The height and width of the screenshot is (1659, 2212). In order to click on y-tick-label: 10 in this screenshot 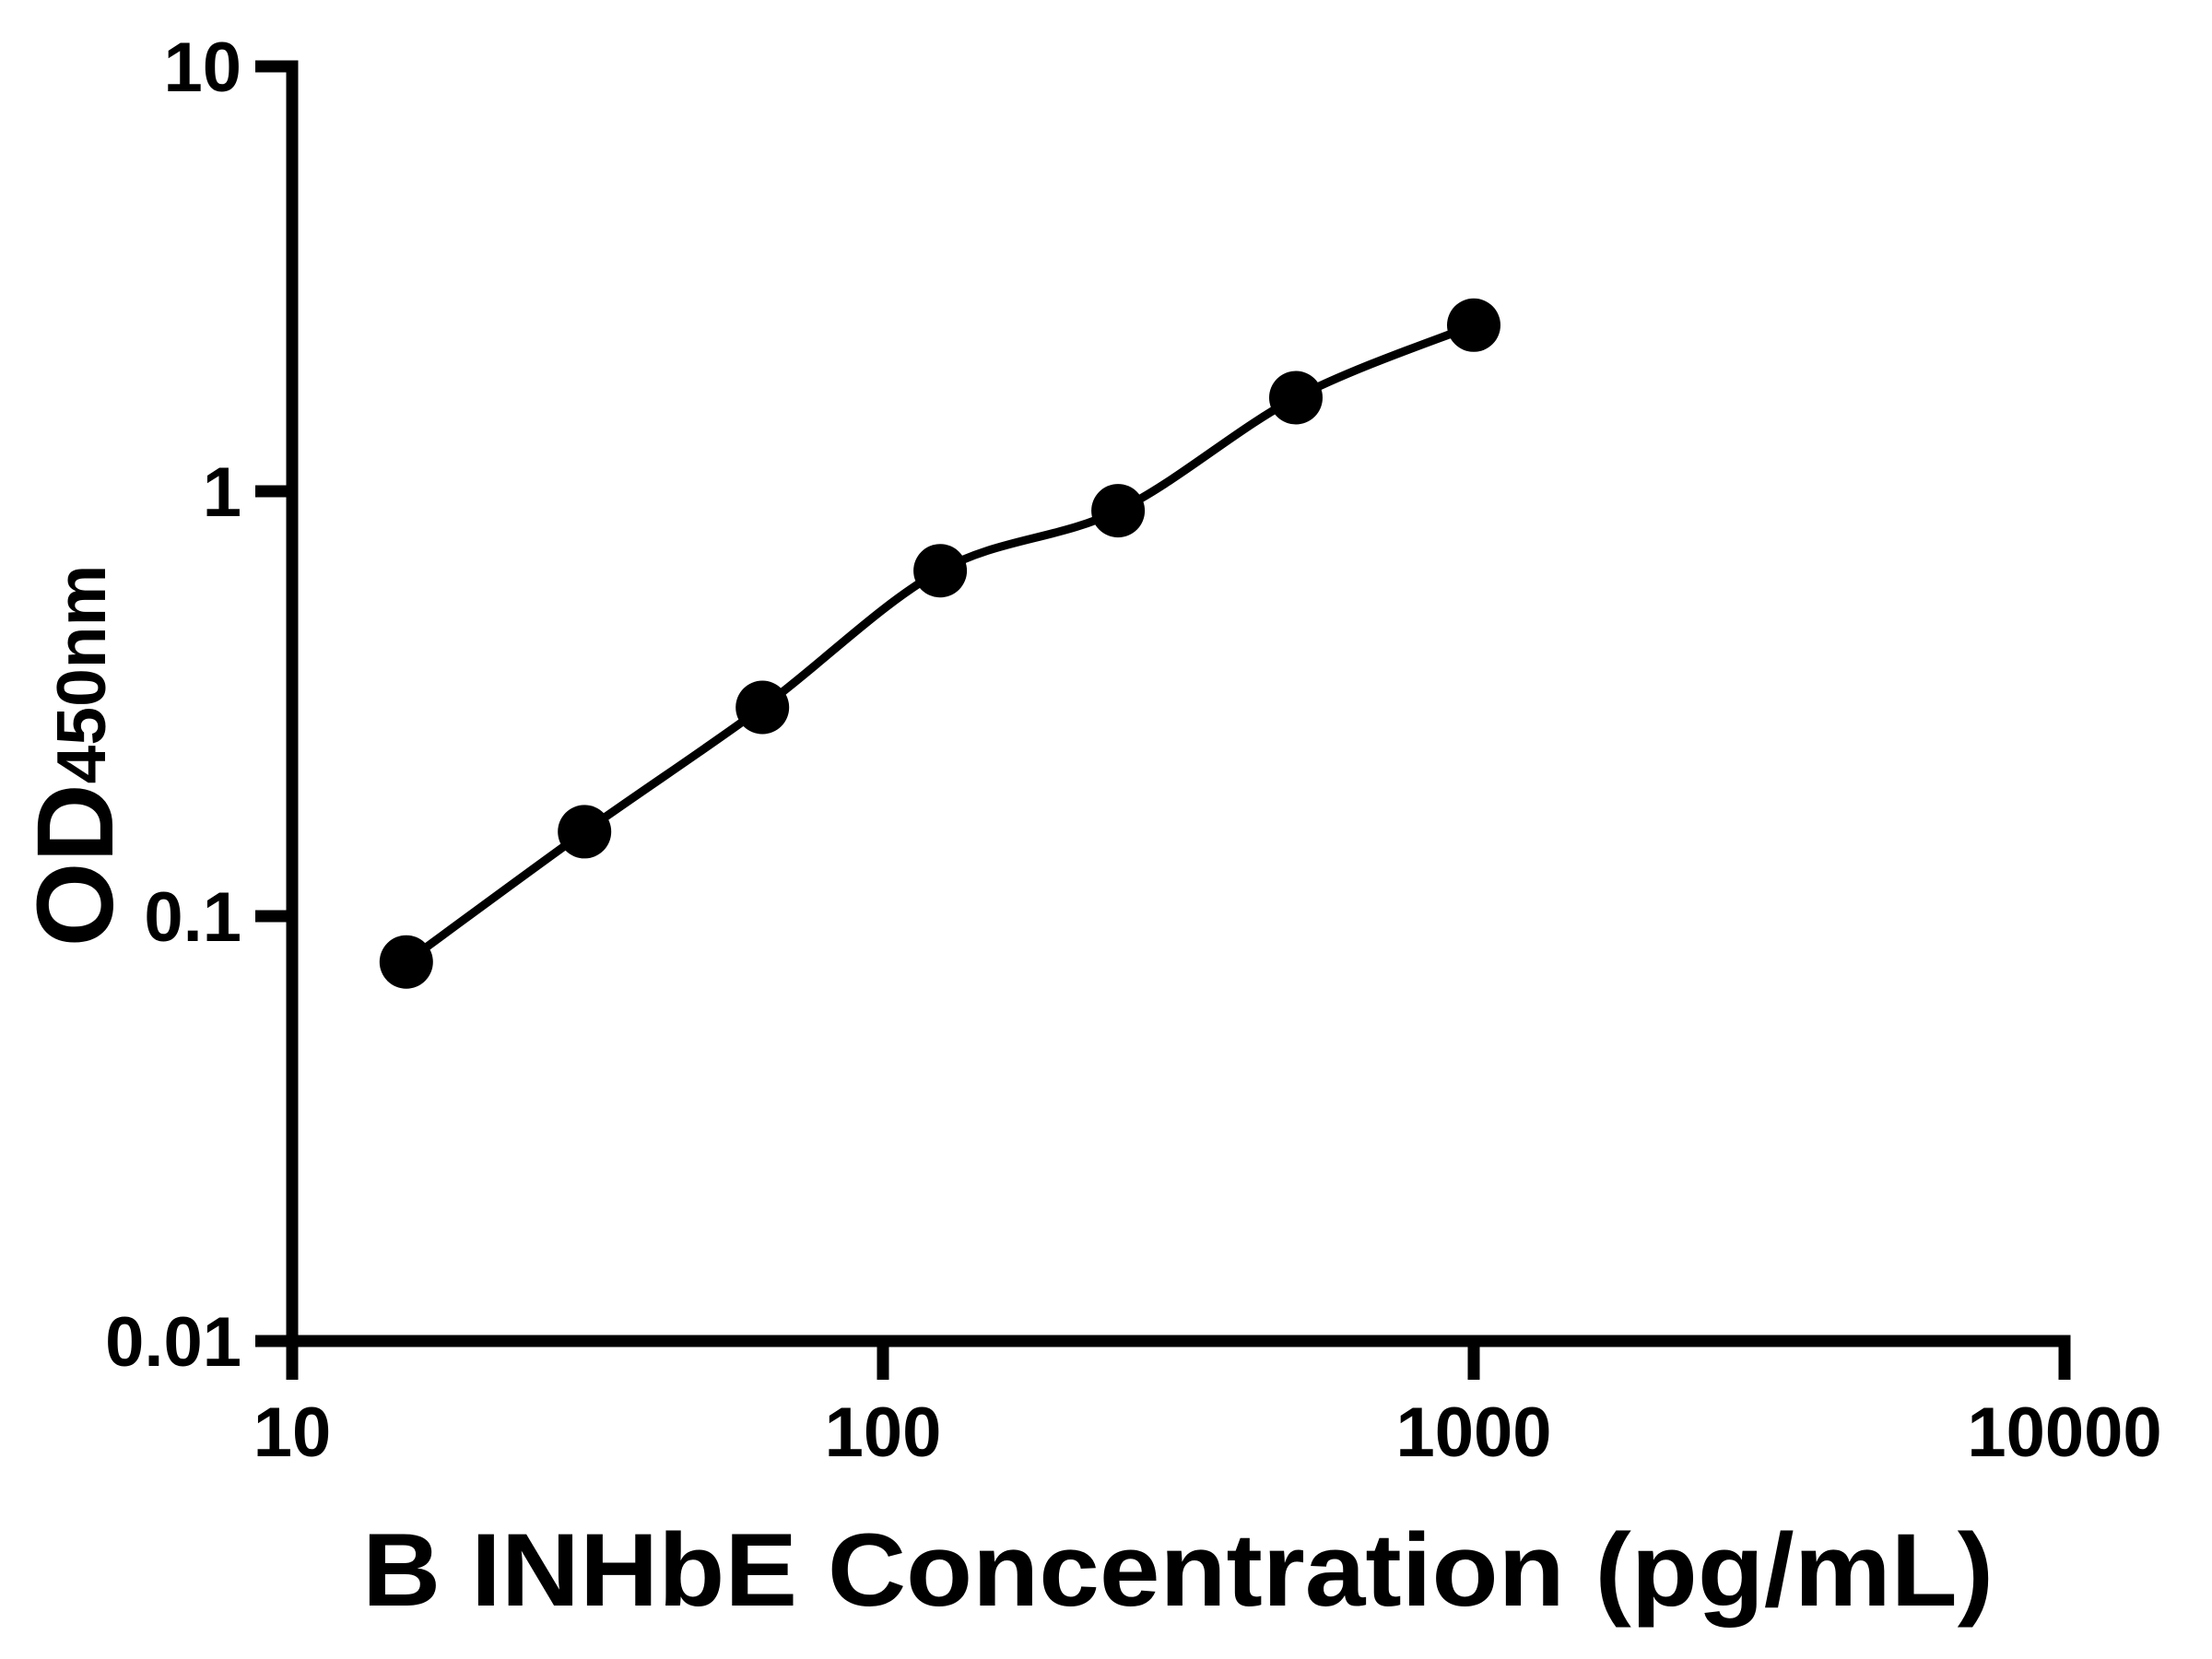, I will do `click(202, 68)`.